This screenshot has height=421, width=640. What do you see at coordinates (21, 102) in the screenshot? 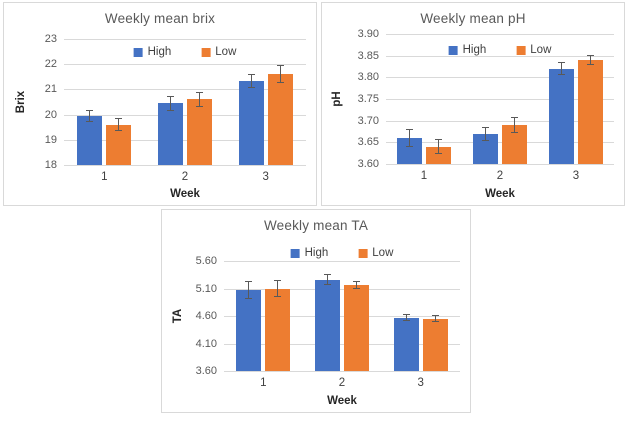
I see `y-axis-title: Brix` at bounding box center [21, 102].